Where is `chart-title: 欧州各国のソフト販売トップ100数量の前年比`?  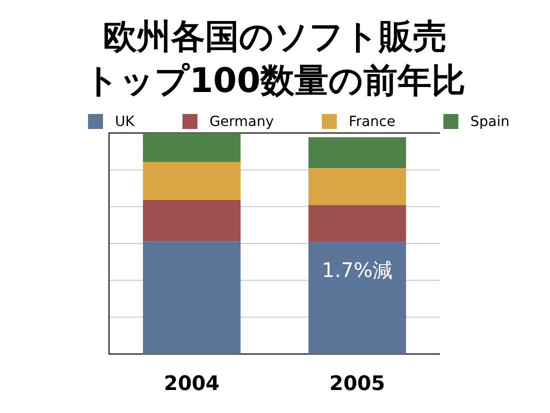 chart-title: 欧州各国のソフト販売トップ100数量の前年比 is located at coordinates (275, 59).